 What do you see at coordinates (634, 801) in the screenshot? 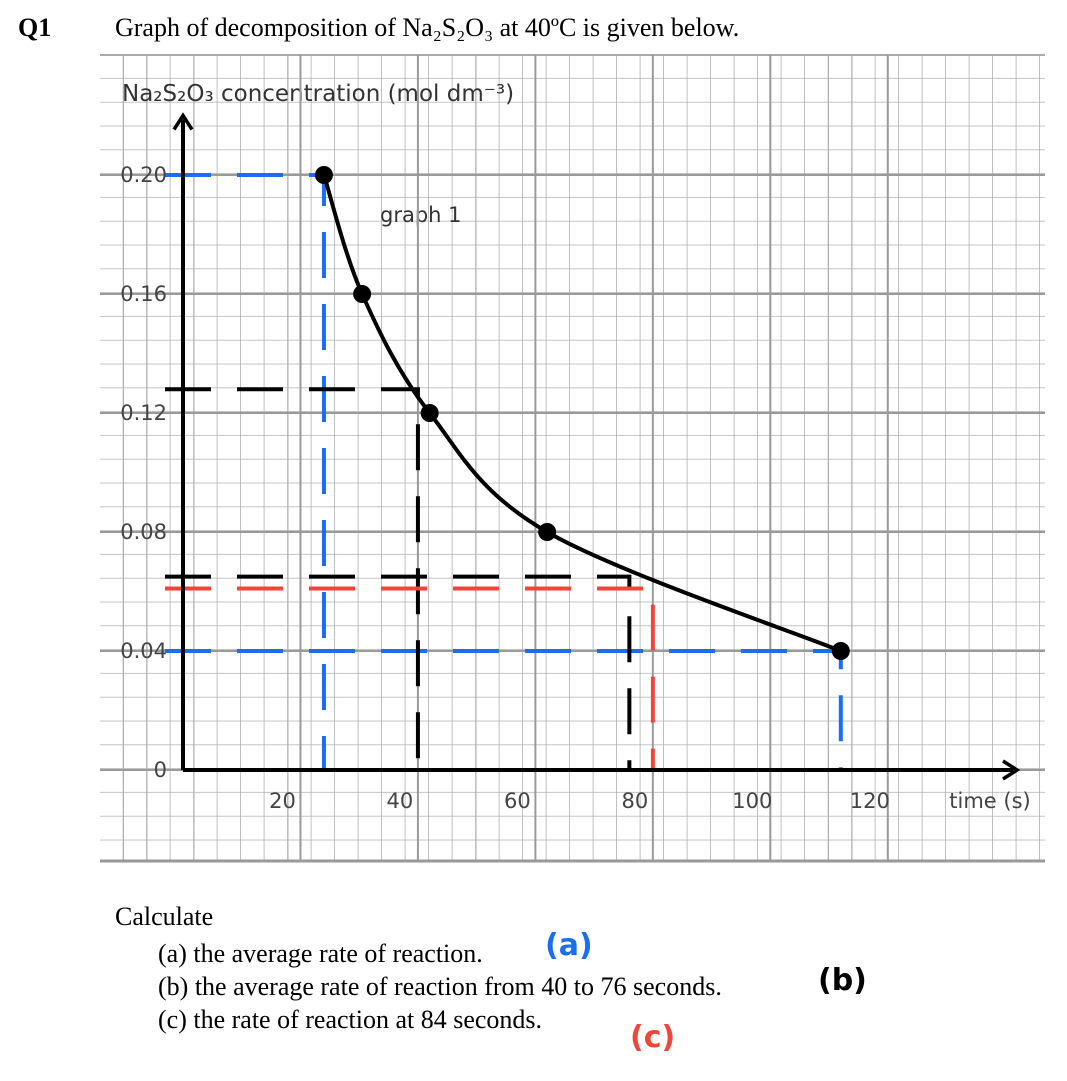
I see `x-tick-label: 80` at bounding box center [634, 801].